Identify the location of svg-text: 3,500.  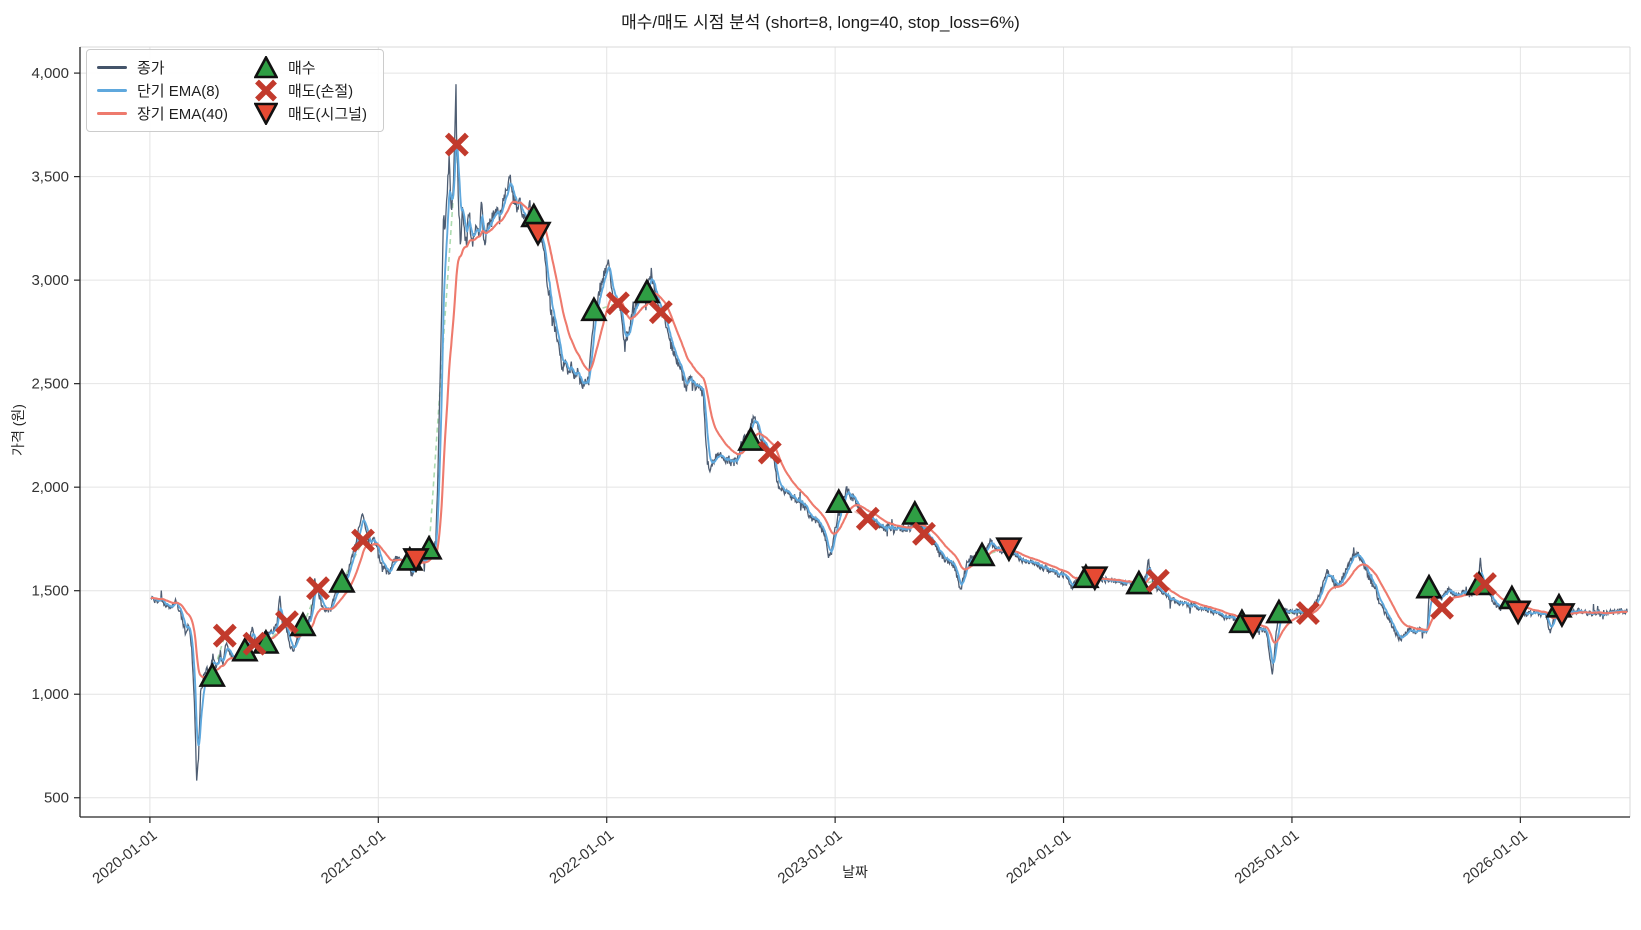
(50, 177).